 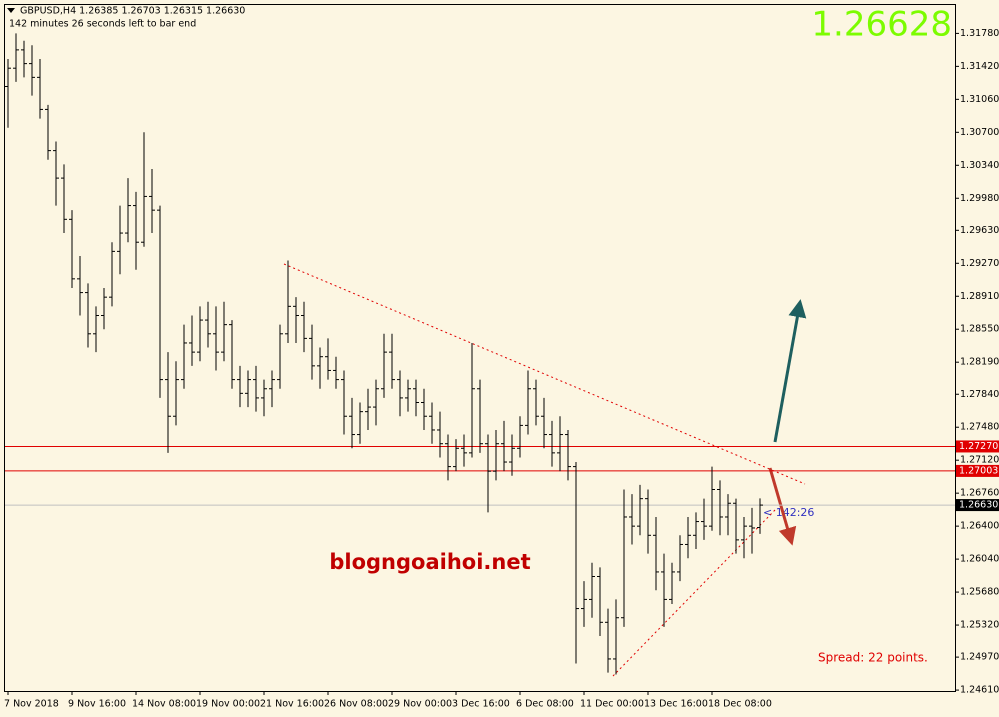 What do you see at coordinates (545, 704) in the screenshot?
I see `x-tick-label: 6 Dec 08:00` at bounding box center [545, 704].